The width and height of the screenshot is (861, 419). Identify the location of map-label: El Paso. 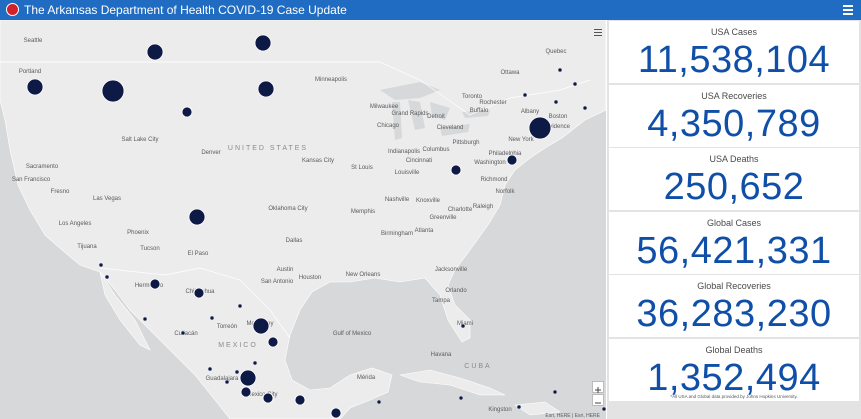
(198, 254).